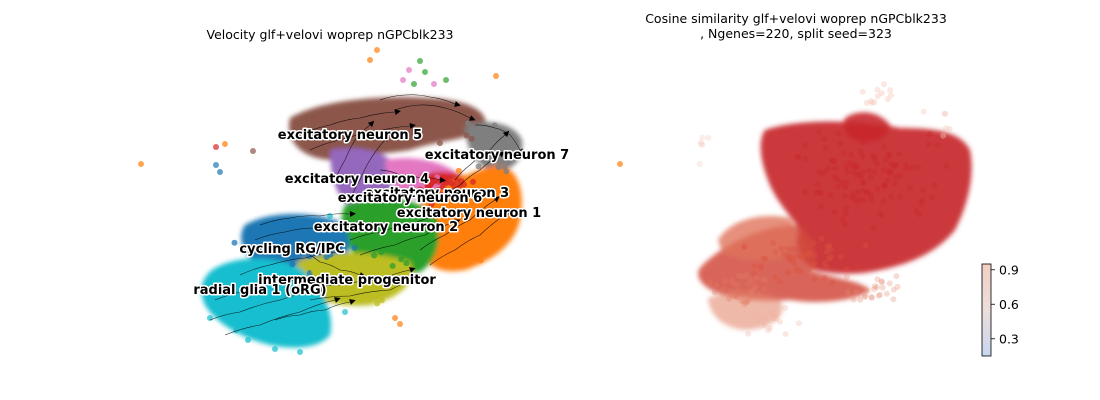 The height and width of the screenshot is (400, 1100). What do you see at coordinates (757, 238) in the screenshot?
I see `similarity-region-left` at bounding box center [757, 238].